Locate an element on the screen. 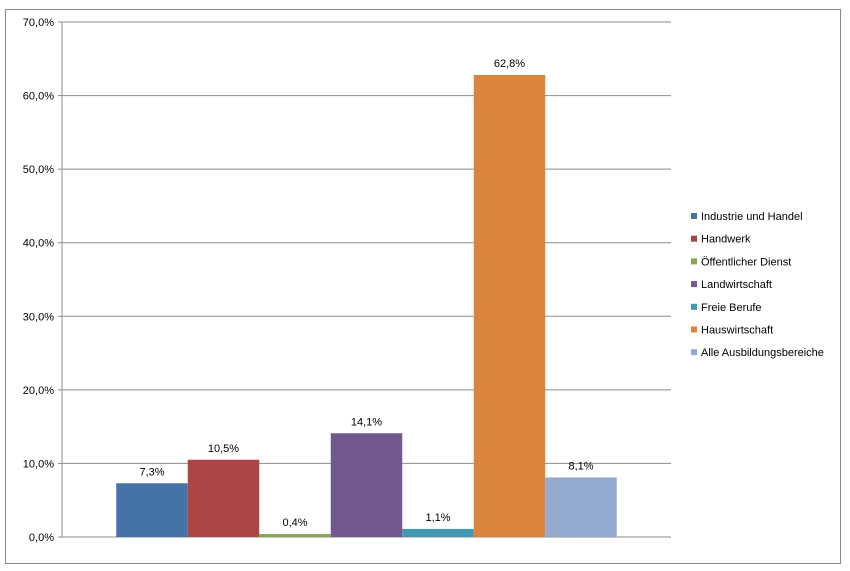 The image size is (850, 571). y-tick-label: 70,0% is located at coordinates (38, 23).